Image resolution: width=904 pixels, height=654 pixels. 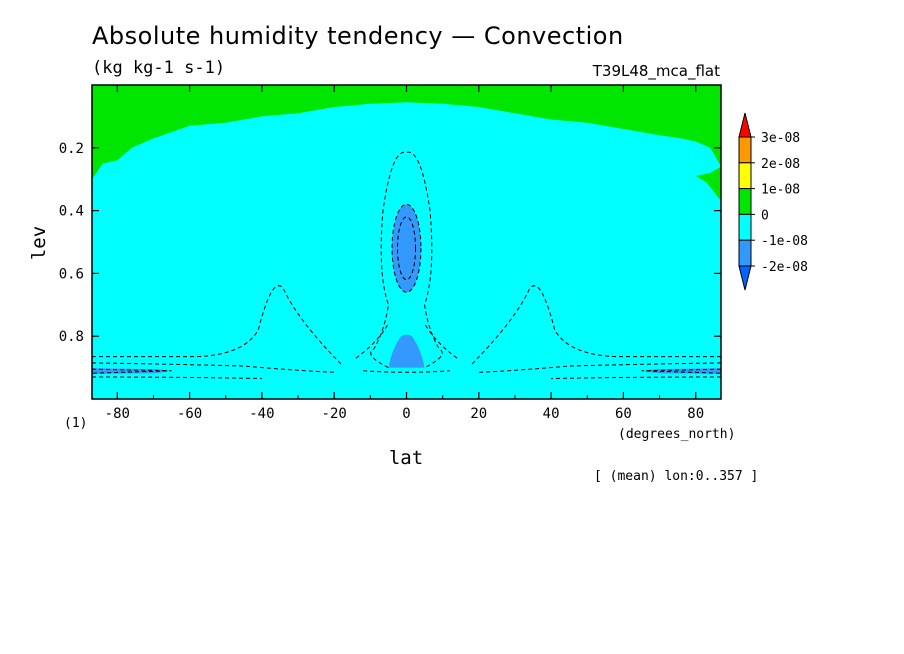 I want to click on x-tick-label: -60, so click(x=189, y=414).